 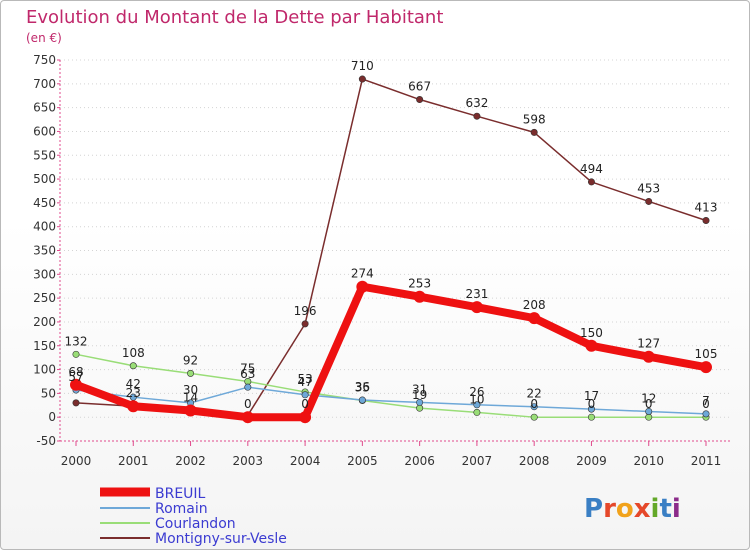 What do you see at coordinates (44, 60) in the screenshot?
I see `y-tick-label: 750` at bounding box center [44, 60].